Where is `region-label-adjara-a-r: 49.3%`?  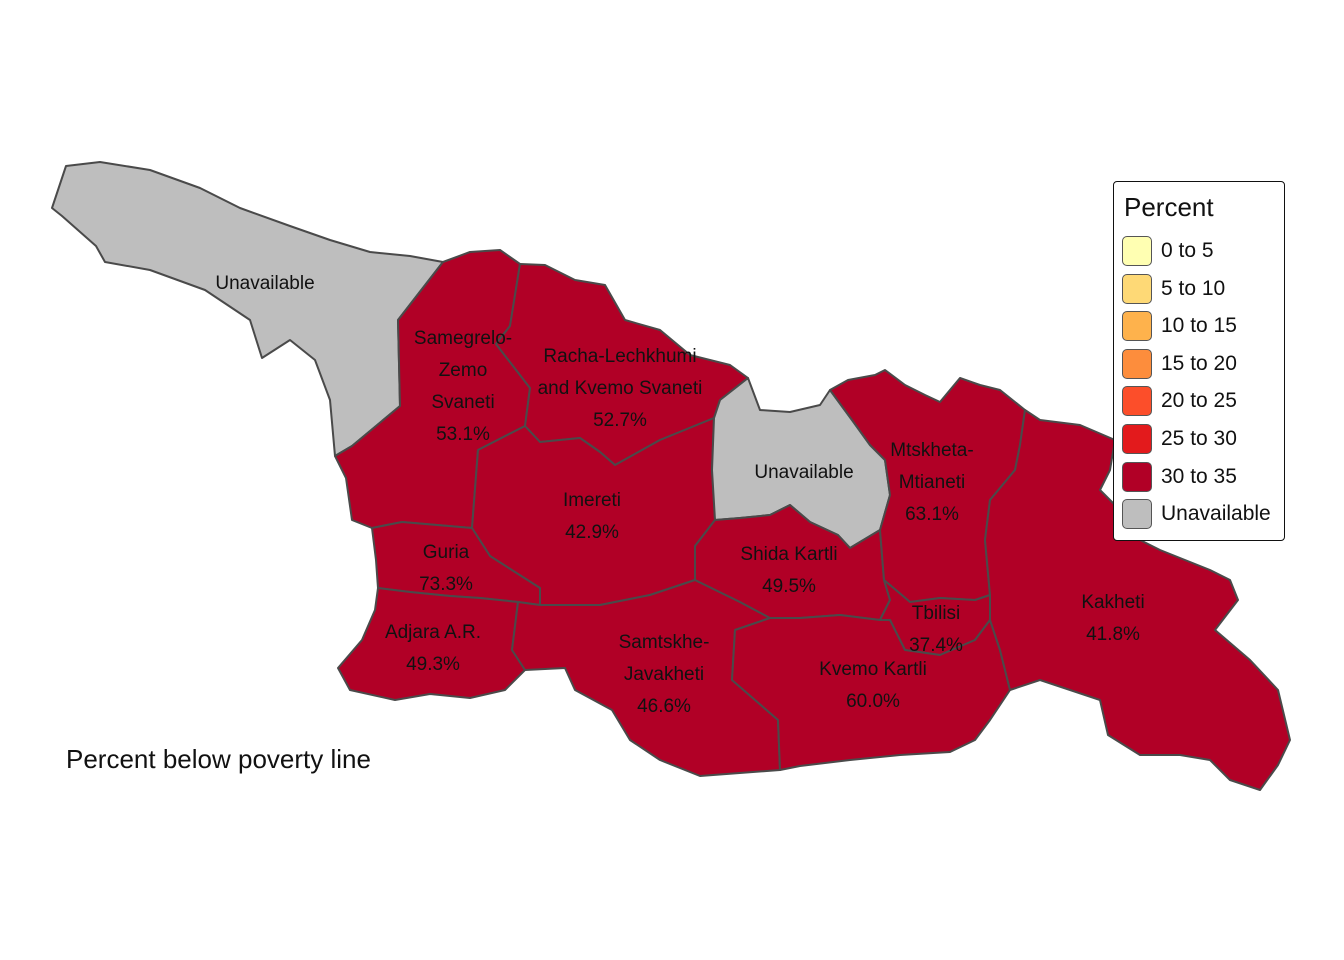 region-label-adjara-a-r: 49.3% is located at coordinates (433, 664).